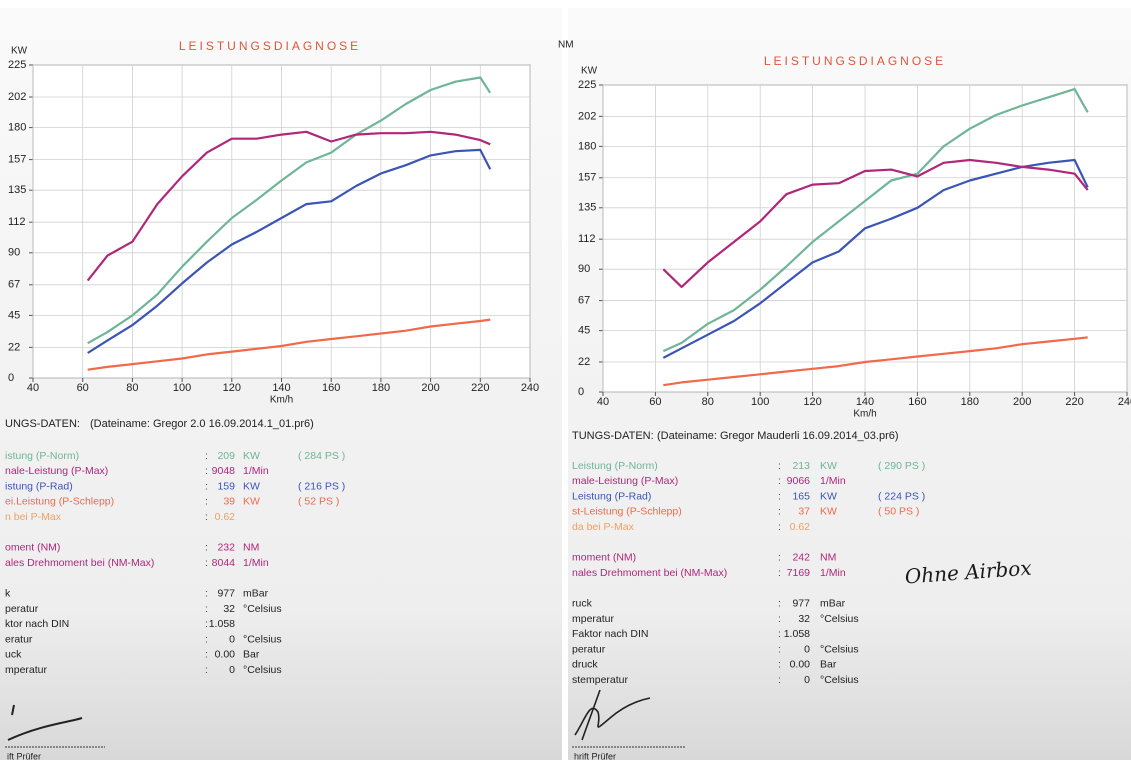 This screenshot has height=760, width=1131. I want to click on row-value: 39, so click(229, 502).